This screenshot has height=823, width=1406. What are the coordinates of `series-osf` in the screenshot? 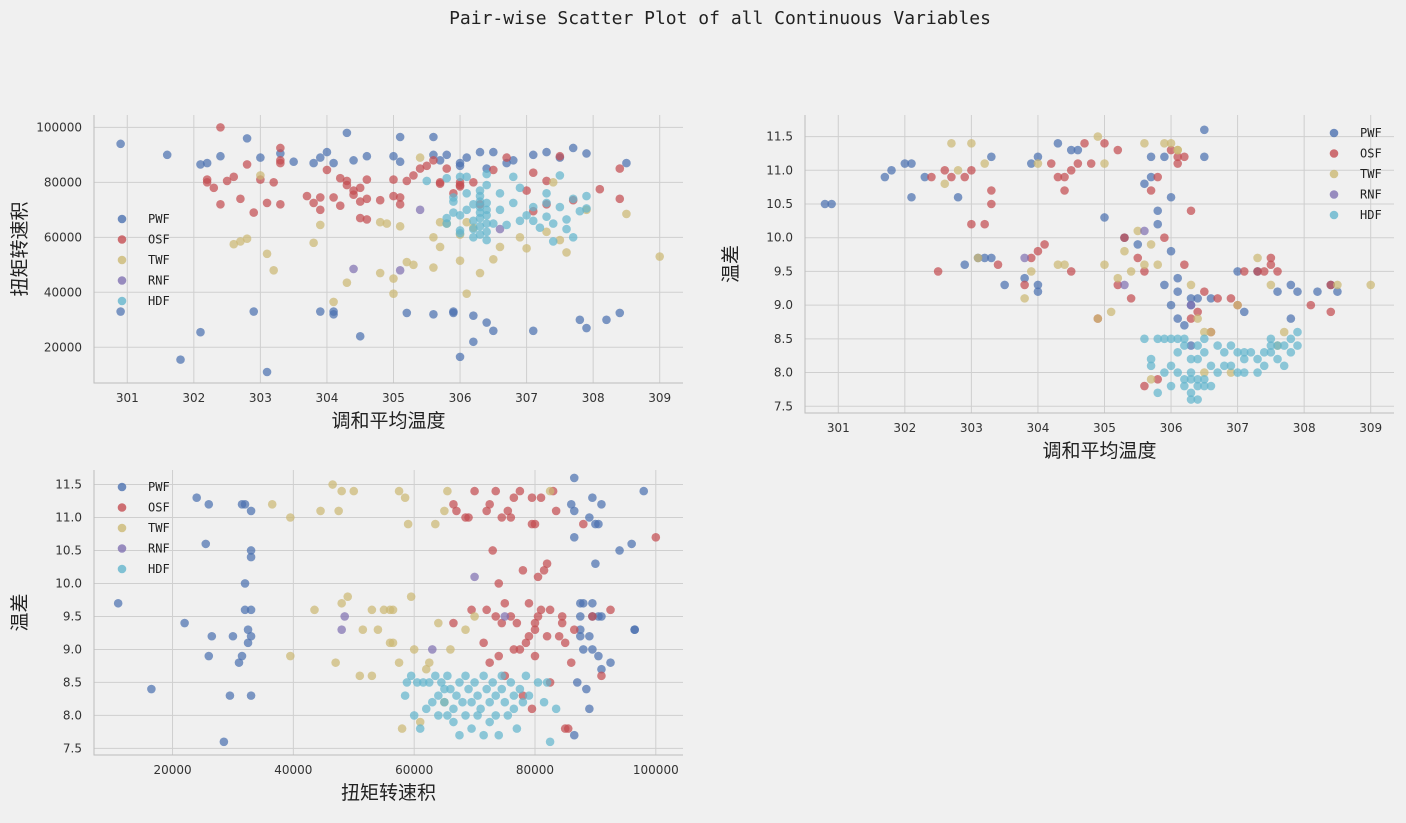 It's located at (413, 173).